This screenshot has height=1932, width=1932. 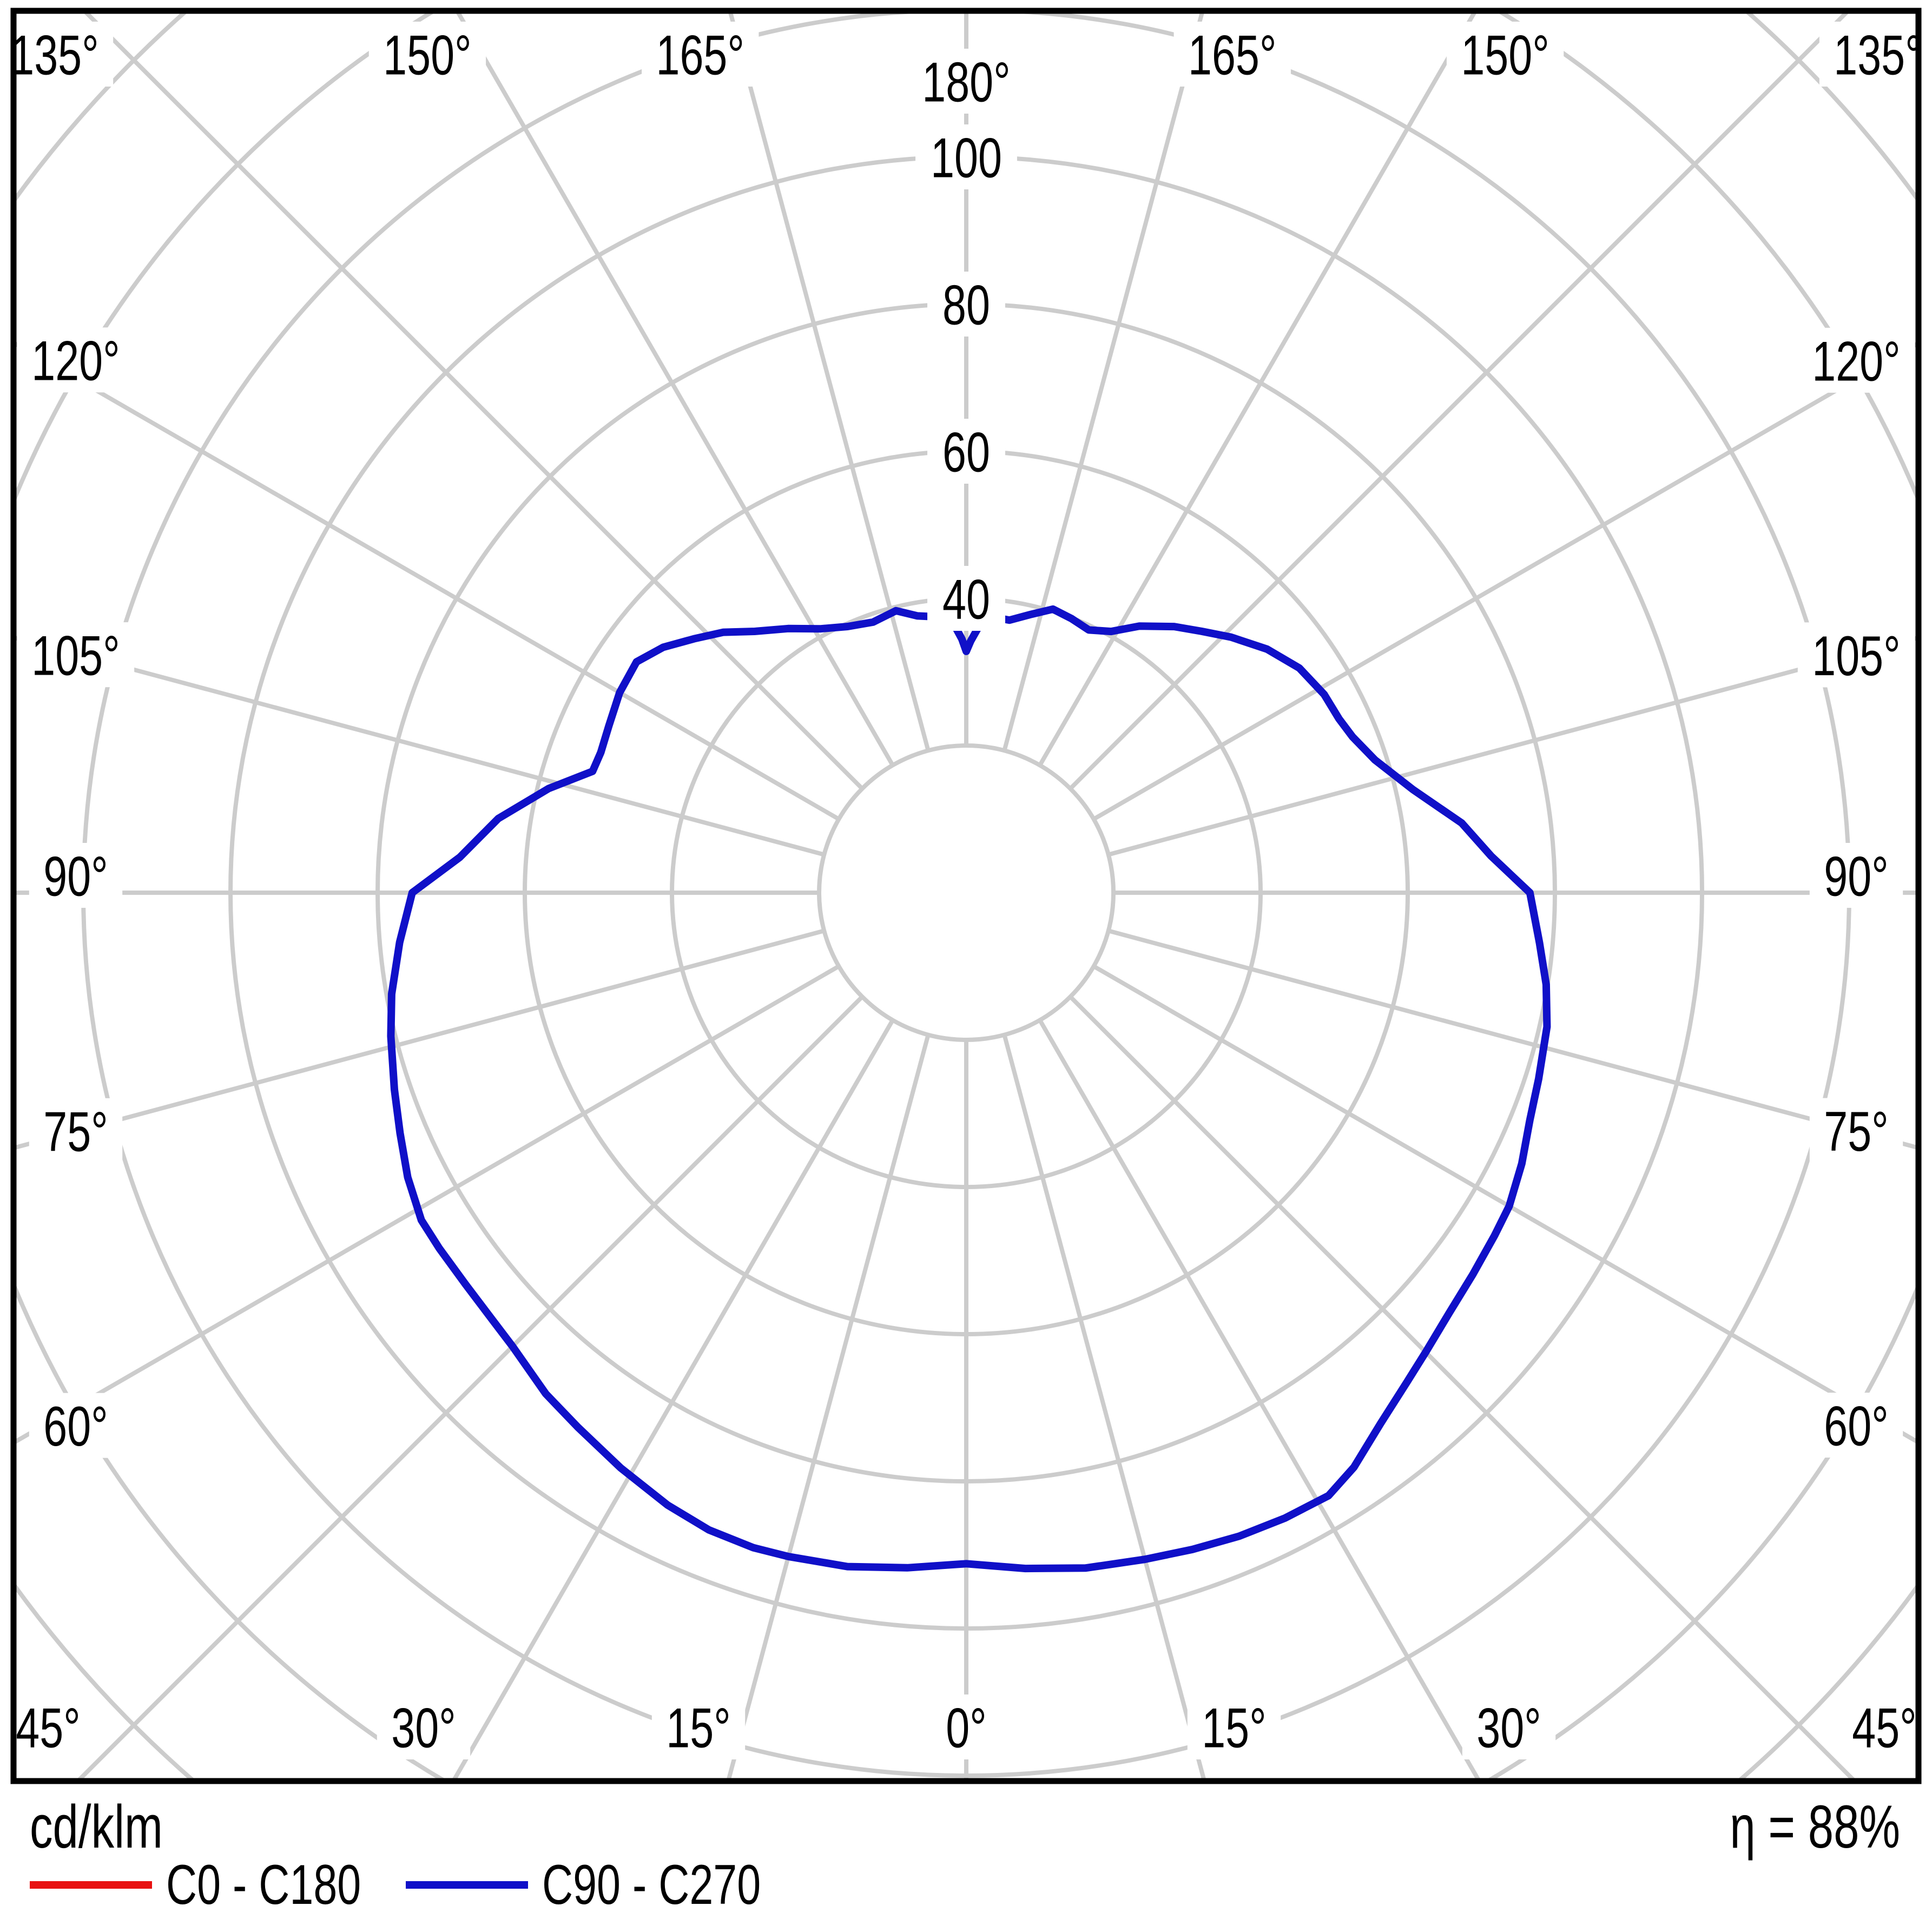 I want to click on angle-label-30-left-mask, so click(x=424, y=1727).